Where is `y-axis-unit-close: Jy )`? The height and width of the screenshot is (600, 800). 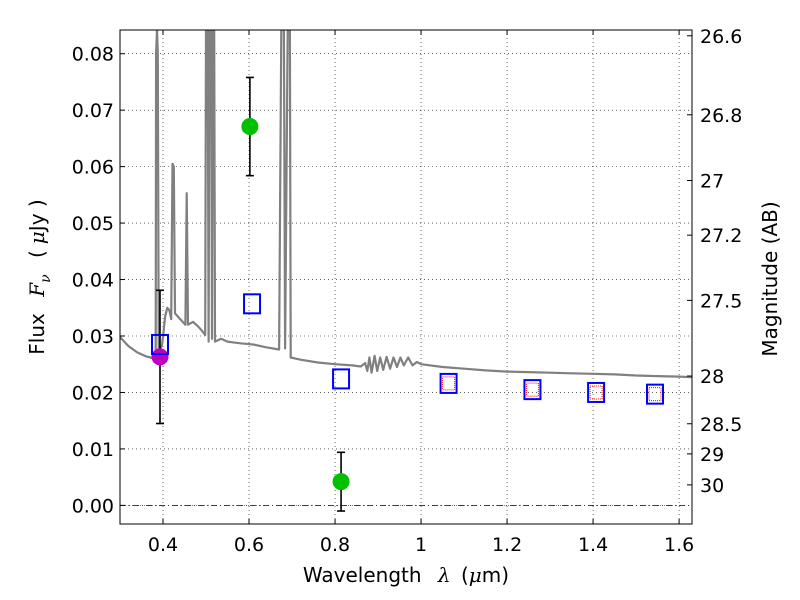 y-axis-unit-close: Jy ) is located at coordinates (37, 216).